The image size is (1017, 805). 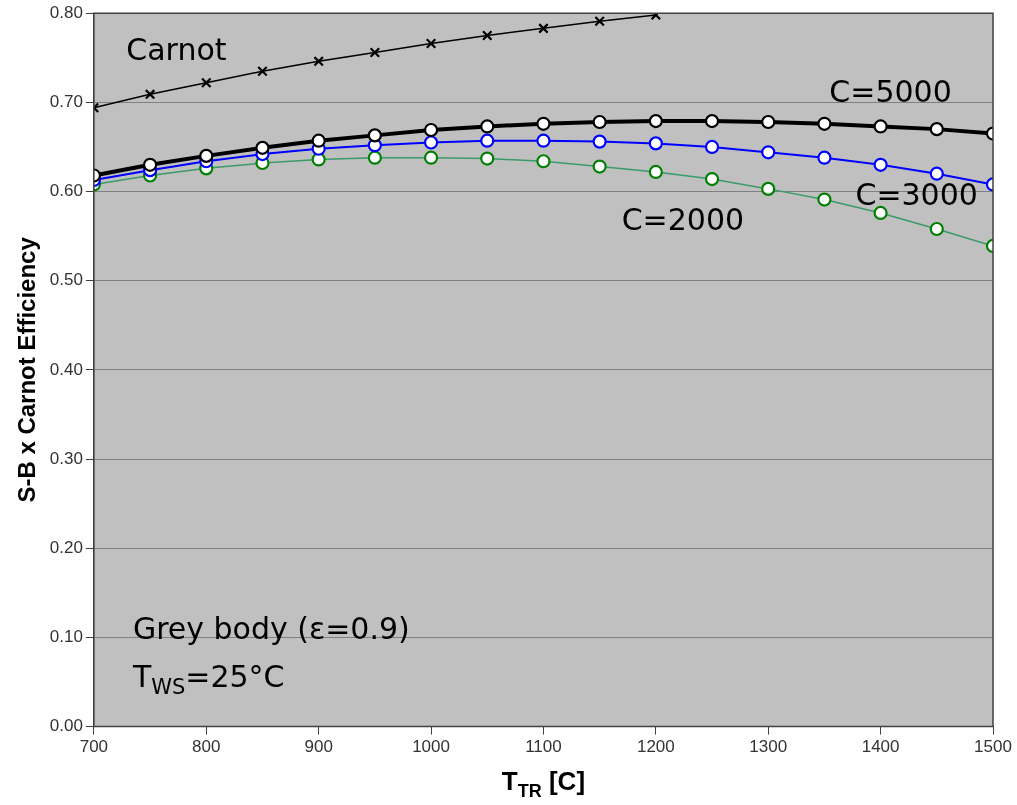 I want to click on series-label: C=5000, so click(x=890, y=92).